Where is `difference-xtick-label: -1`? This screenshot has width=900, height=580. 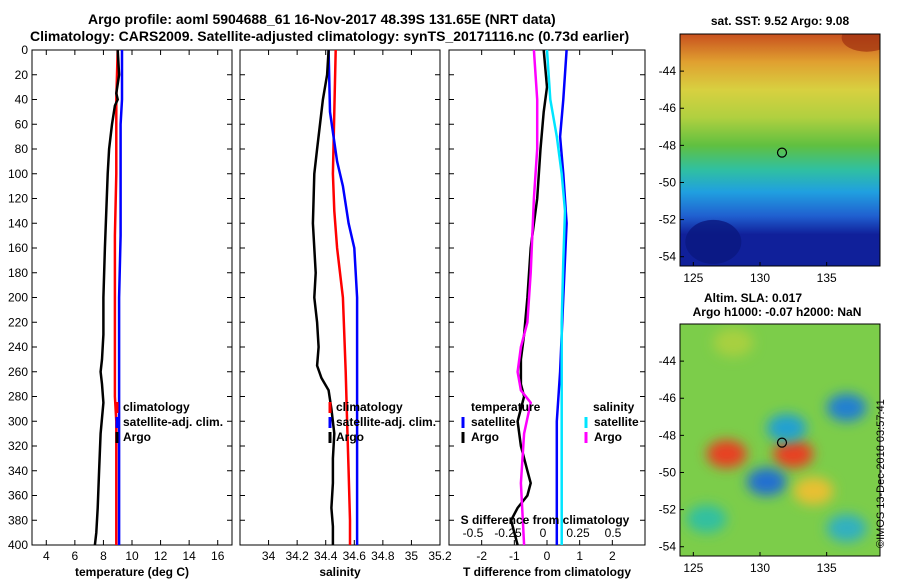
difference-xtick-label: -1 is located at coordinates (514, 556).